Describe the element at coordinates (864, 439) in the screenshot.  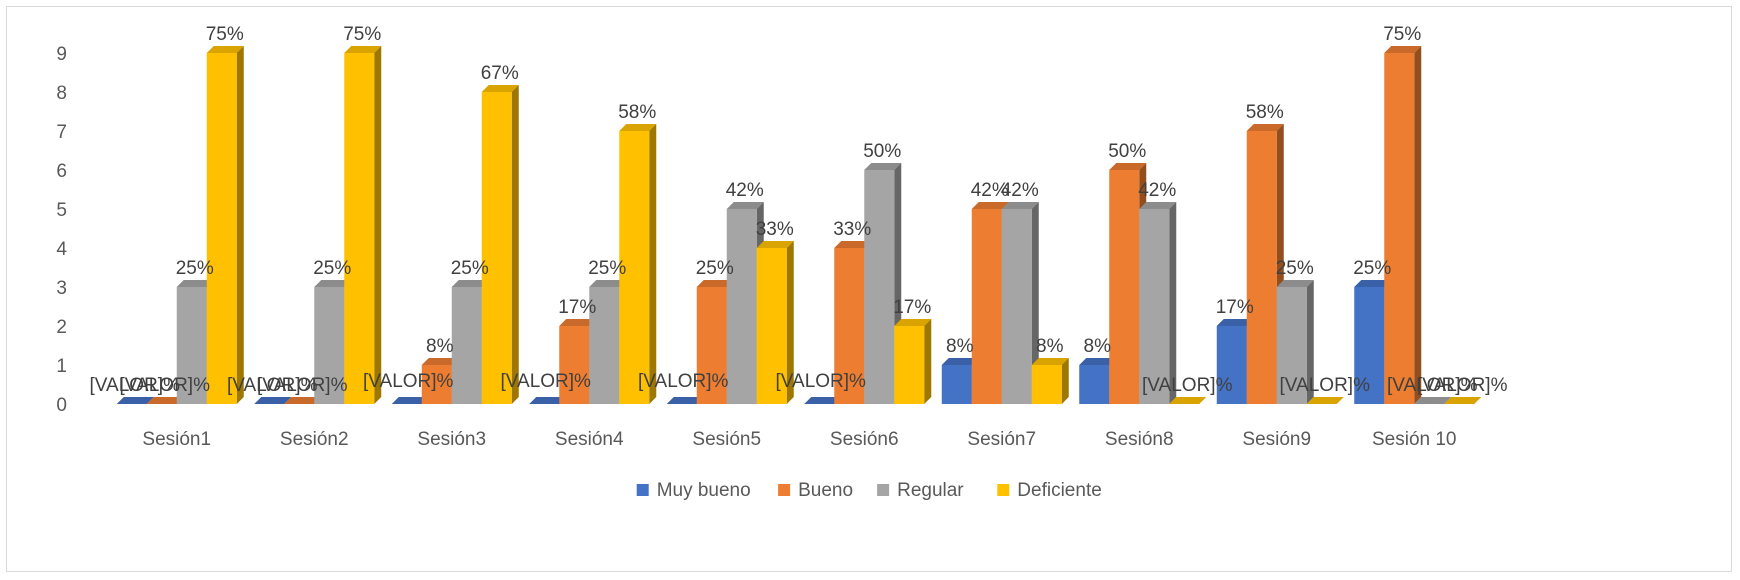
I see `x-tick-label: Sesión6` at that location.